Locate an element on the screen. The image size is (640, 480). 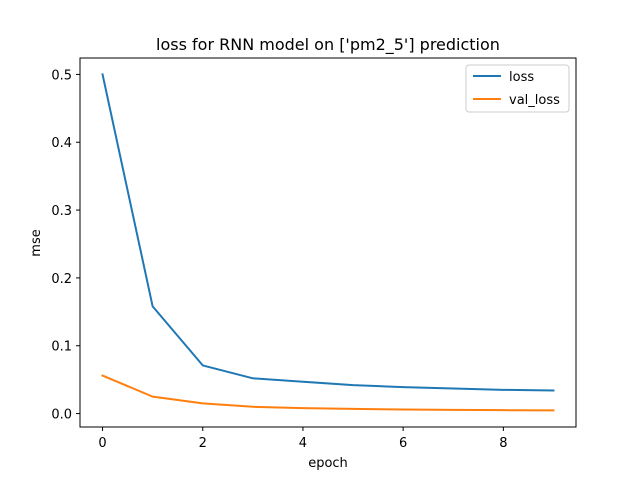
y-tick-label: 0.5 is located at coordinates (61, 75).